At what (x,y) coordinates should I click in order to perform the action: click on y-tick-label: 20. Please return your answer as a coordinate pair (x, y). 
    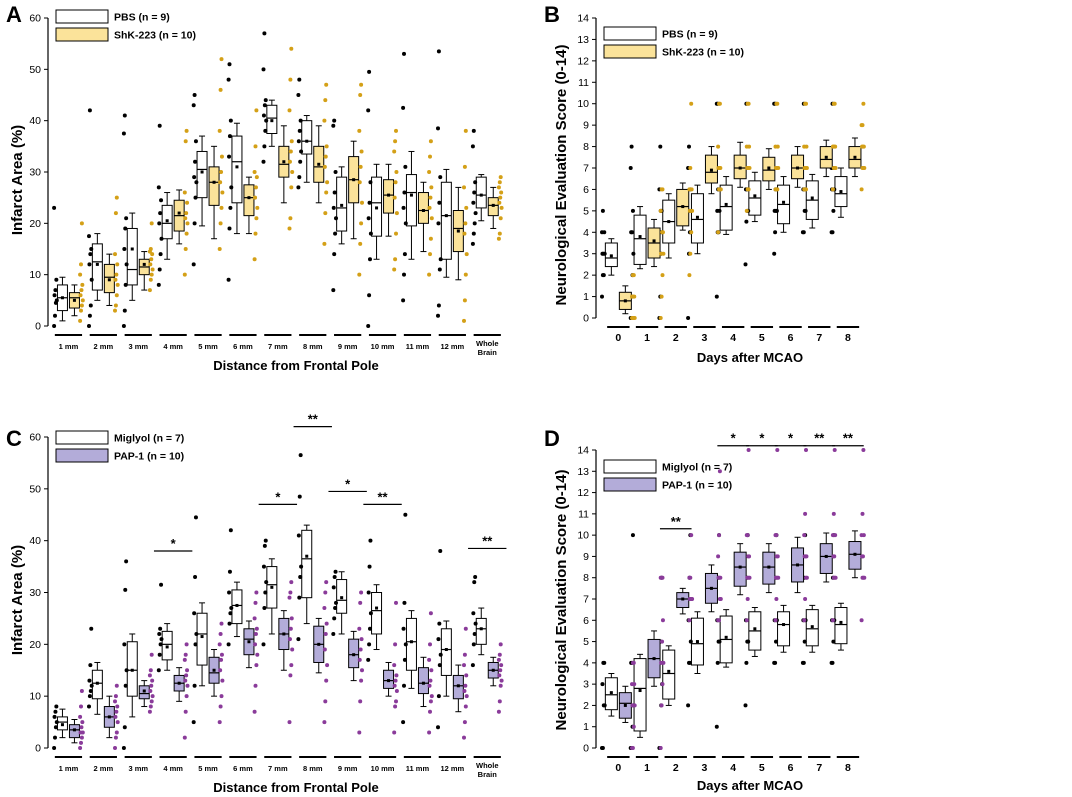
    Looking at the image, I should click on (35, 224).